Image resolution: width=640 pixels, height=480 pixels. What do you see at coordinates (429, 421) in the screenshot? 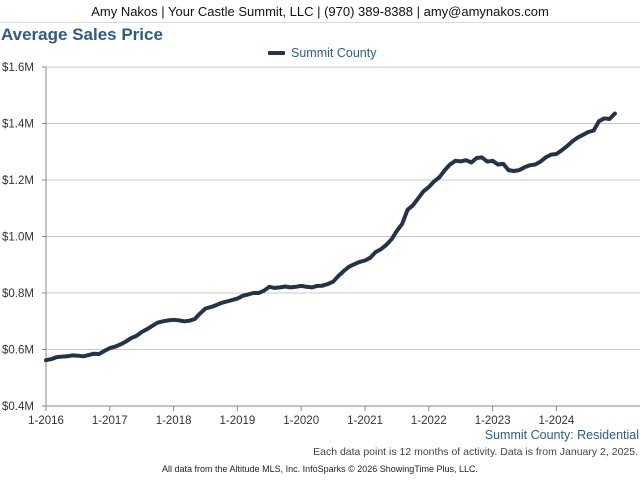
I see `x-tick-label: 1-2022` at bounding box center [429, 421].